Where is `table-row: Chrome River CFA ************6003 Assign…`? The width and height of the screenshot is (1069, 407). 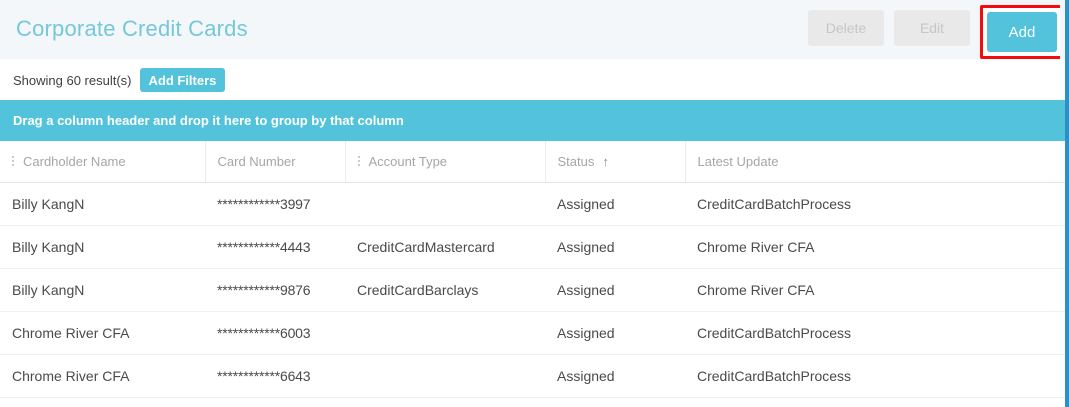
table-row: Chrome River CFA ************6003 Assign… is located at coordinates (534, 333).